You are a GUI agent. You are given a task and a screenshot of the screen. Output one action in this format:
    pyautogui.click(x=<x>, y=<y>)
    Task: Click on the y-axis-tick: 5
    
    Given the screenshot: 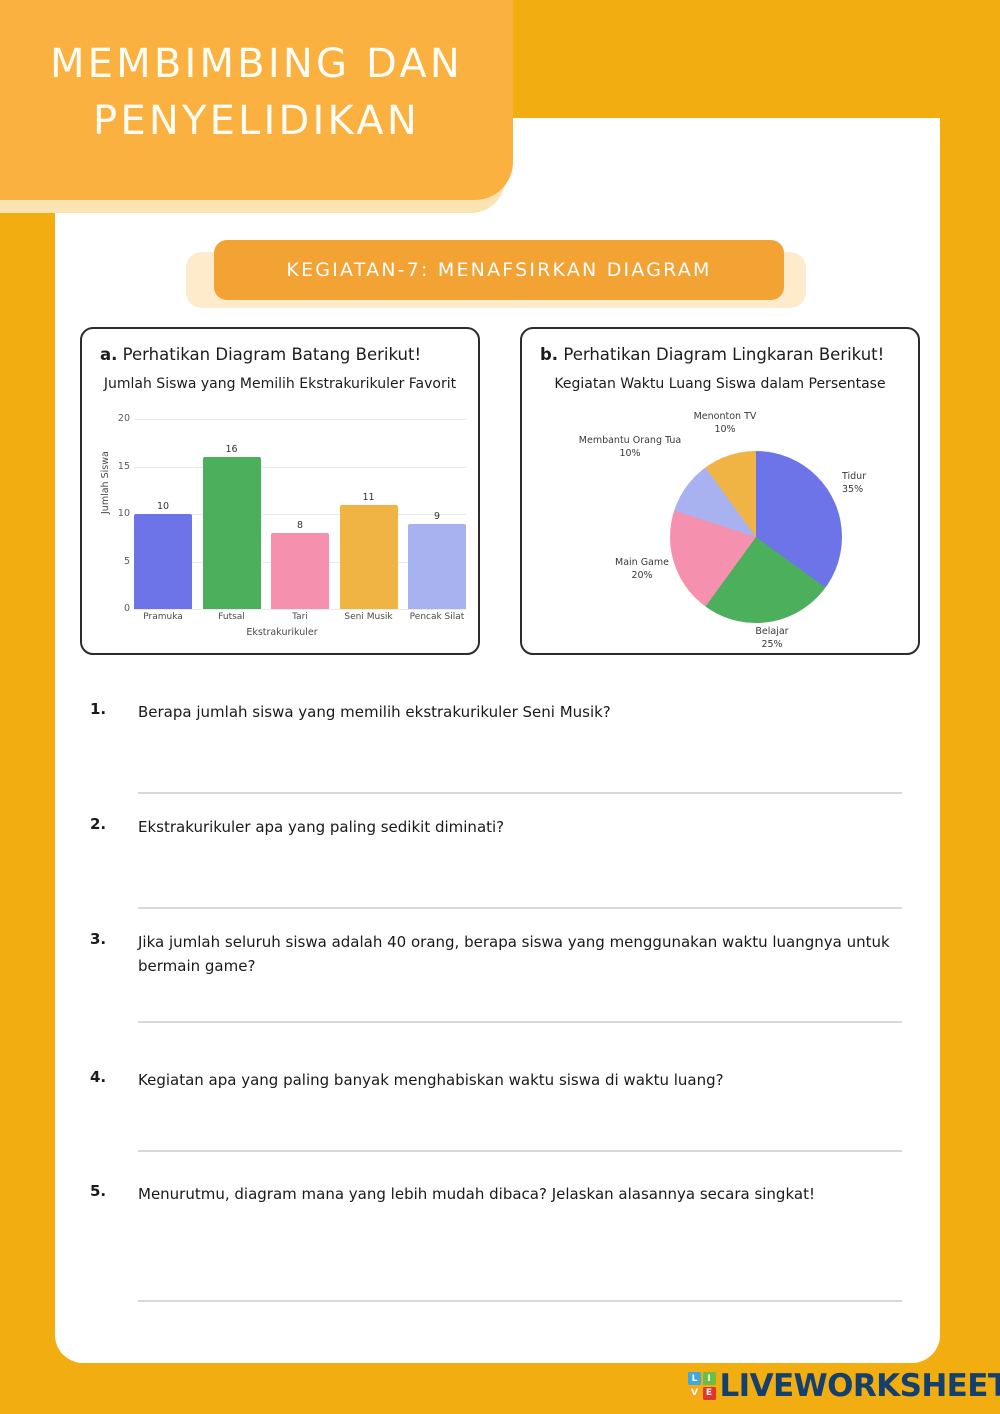 What is the action you would take?
    pyautogui.click(x=126, y=561)
    